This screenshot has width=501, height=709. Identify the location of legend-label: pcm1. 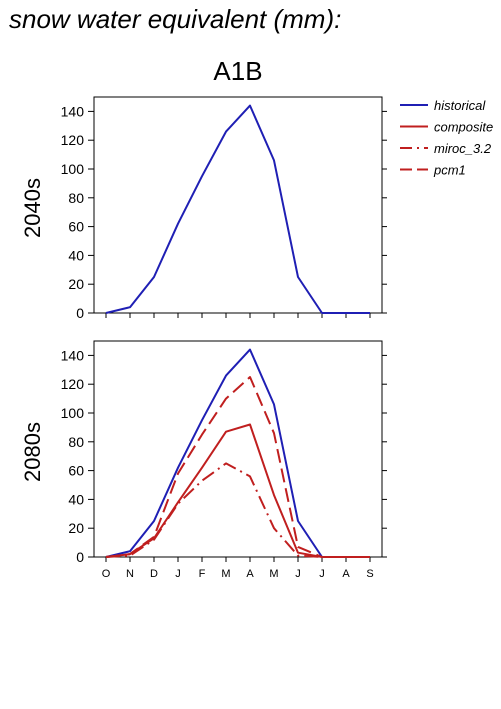
(449, 170).